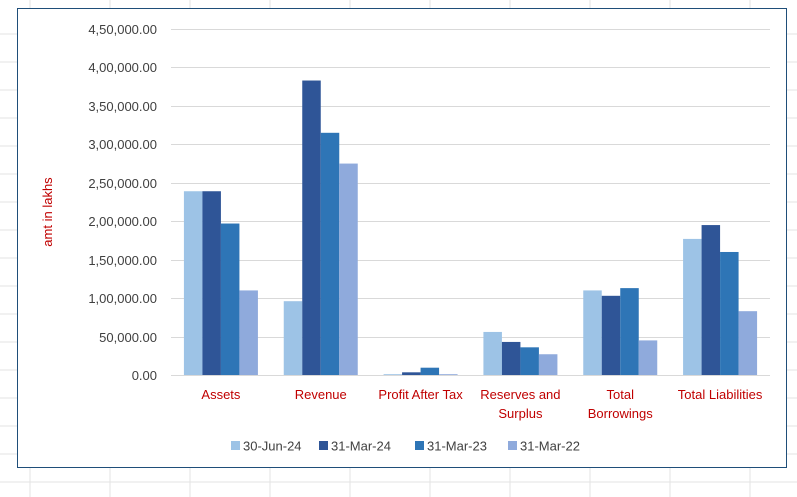 This screenshot has width=797, height=497. I want to click on x-category-label: Profit After Tax, so click(420, 394).